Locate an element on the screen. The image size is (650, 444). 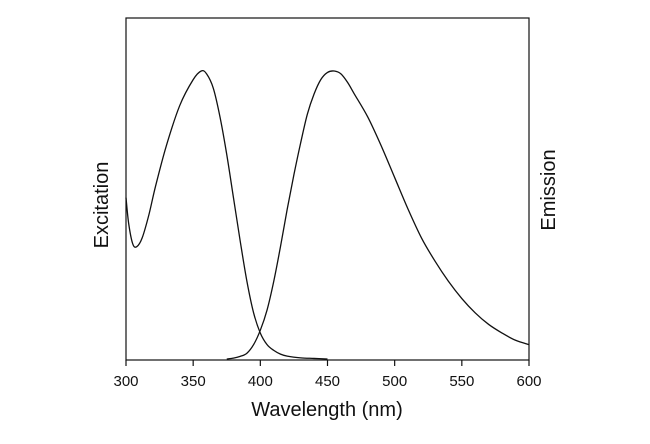
x-tick-label: 550 is located at coordinates (461, 381).